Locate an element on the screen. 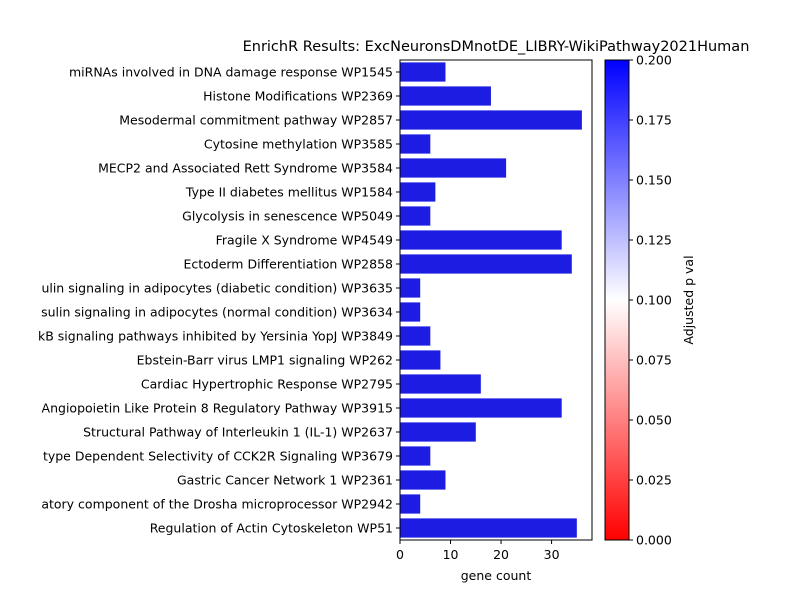 The height and width of the screenshot is (600, 800). colorbar-tick-label: 0.200 is located at coordinates (654, 60).